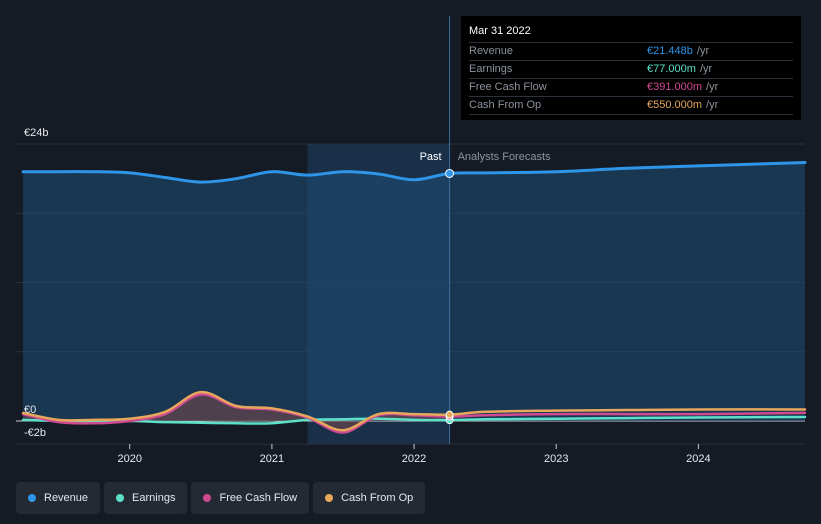 This screenshot has width=821, height=524. Describe the element at coordinates (120, 498) in the screenshot. I see `earnings-dot-icon` at that location.